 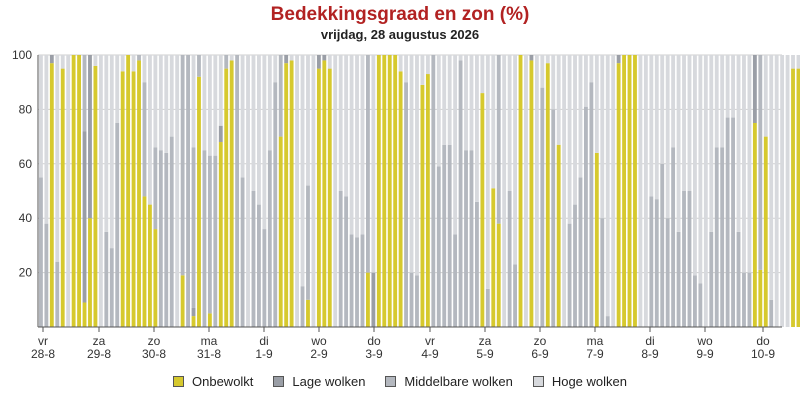 What do you see at coordinates (540, 354) in the screenshot?
I see `x-tick-date: 6-9` at bounding box center [540, 354].